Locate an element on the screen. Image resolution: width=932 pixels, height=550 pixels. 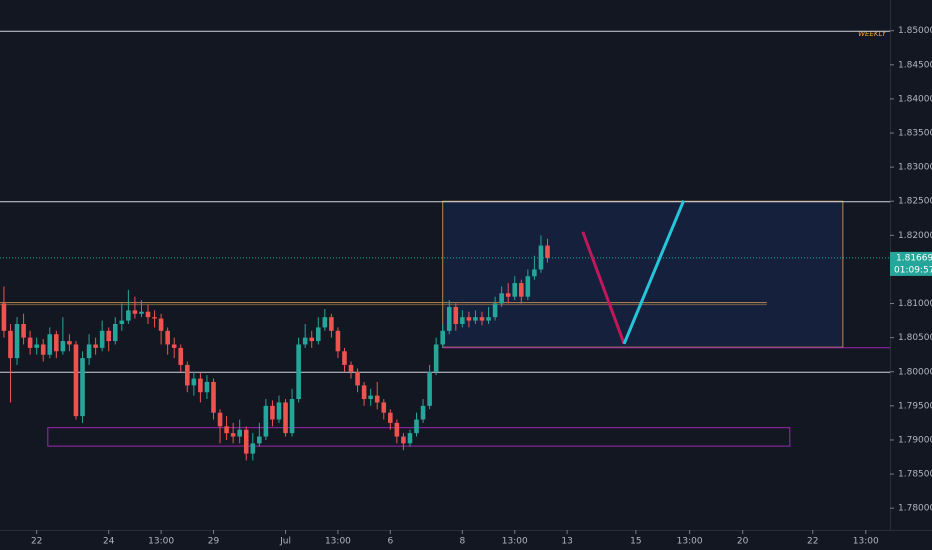
y-tick-label: 1.78000 is located at coordinates (915, 509).